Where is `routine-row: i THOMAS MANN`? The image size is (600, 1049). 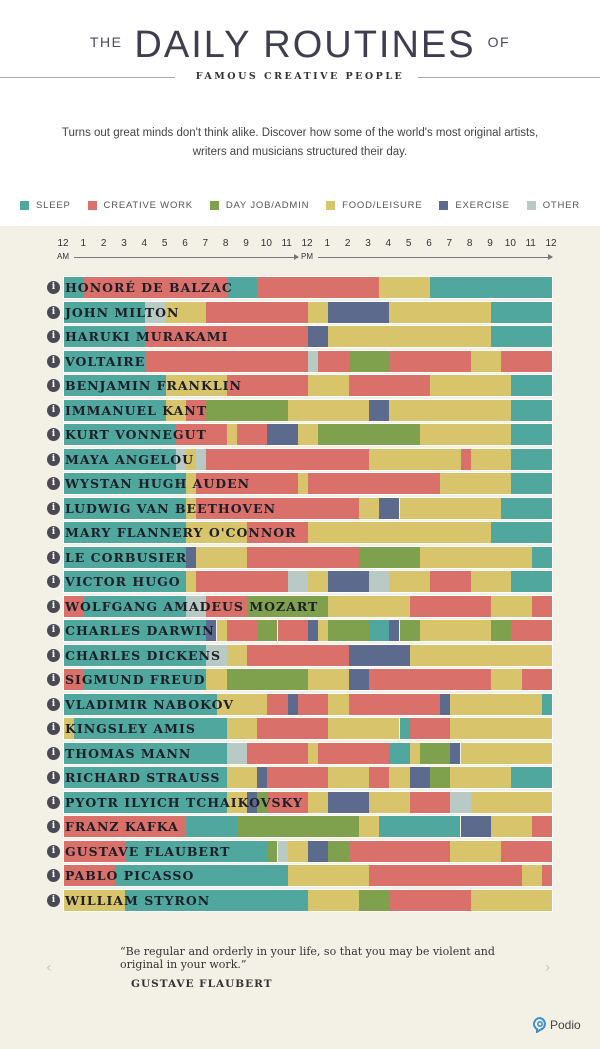 routine-row: i THOMAS MANN is located at coordinates (300, 753).